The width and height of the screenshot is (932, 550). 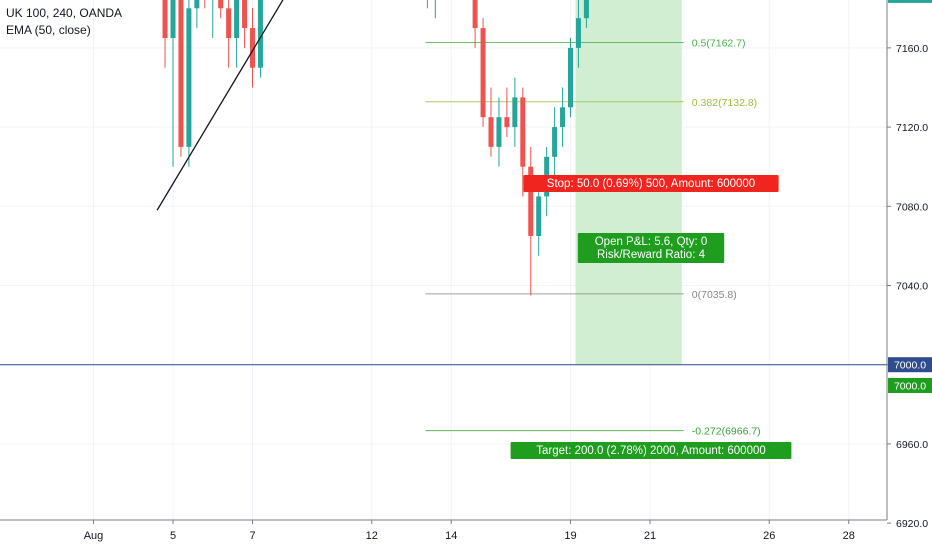 I want to click on x-tick-label: 14, so click(x=451, y=536).